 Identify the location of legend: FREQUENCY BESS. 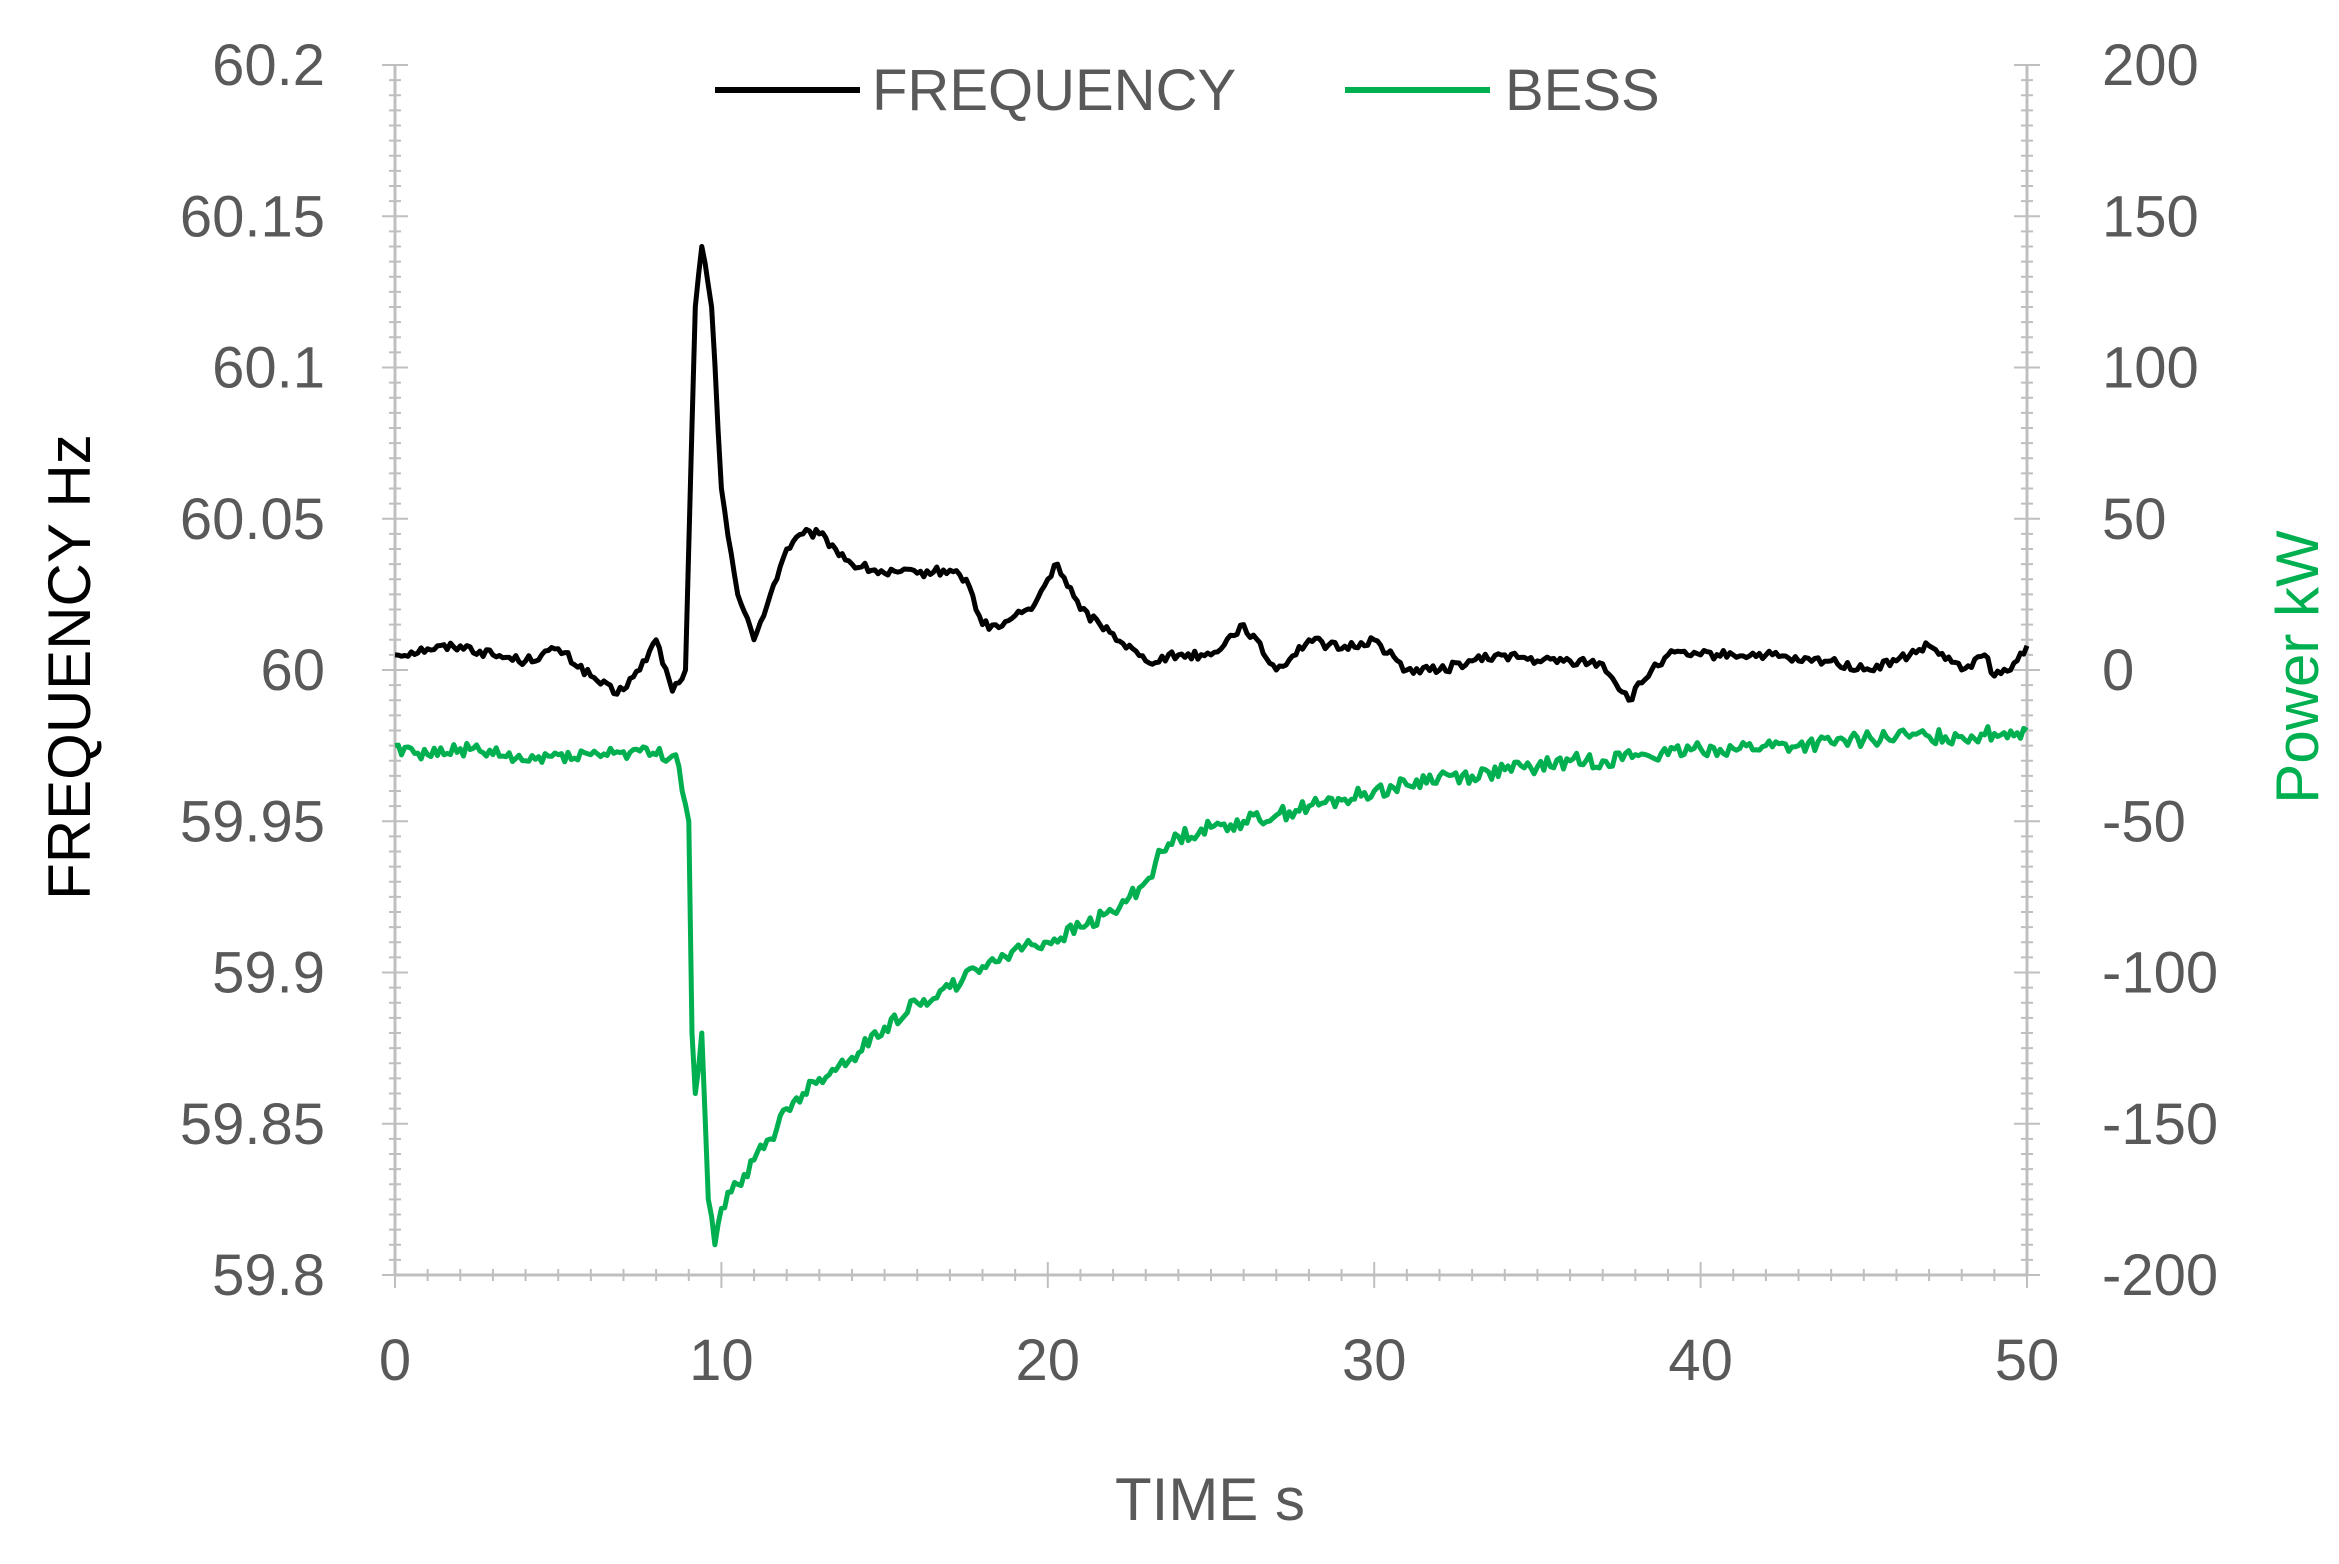
(1187, 90).